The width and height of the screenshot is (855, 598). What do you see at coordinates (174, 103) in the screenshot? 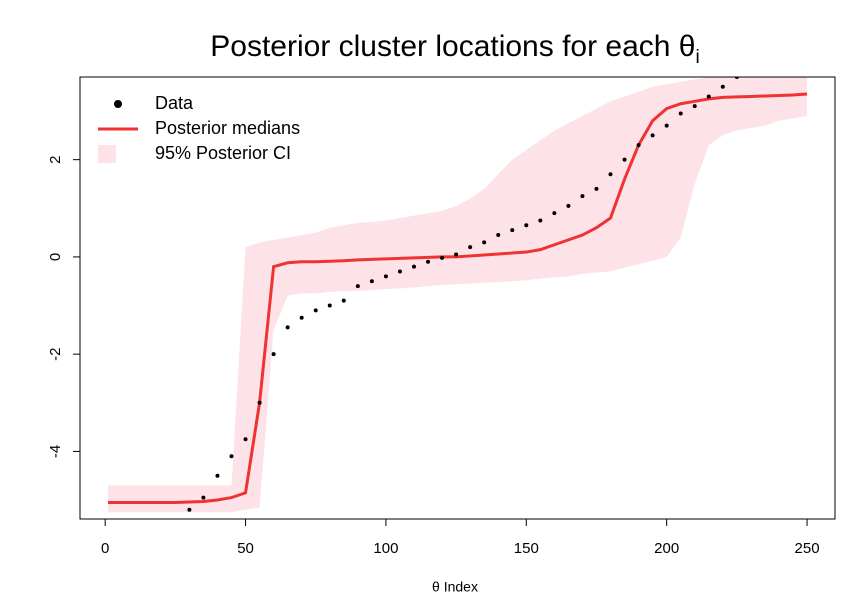
I see `legend-label: Data` at bounding box center [174, 103].